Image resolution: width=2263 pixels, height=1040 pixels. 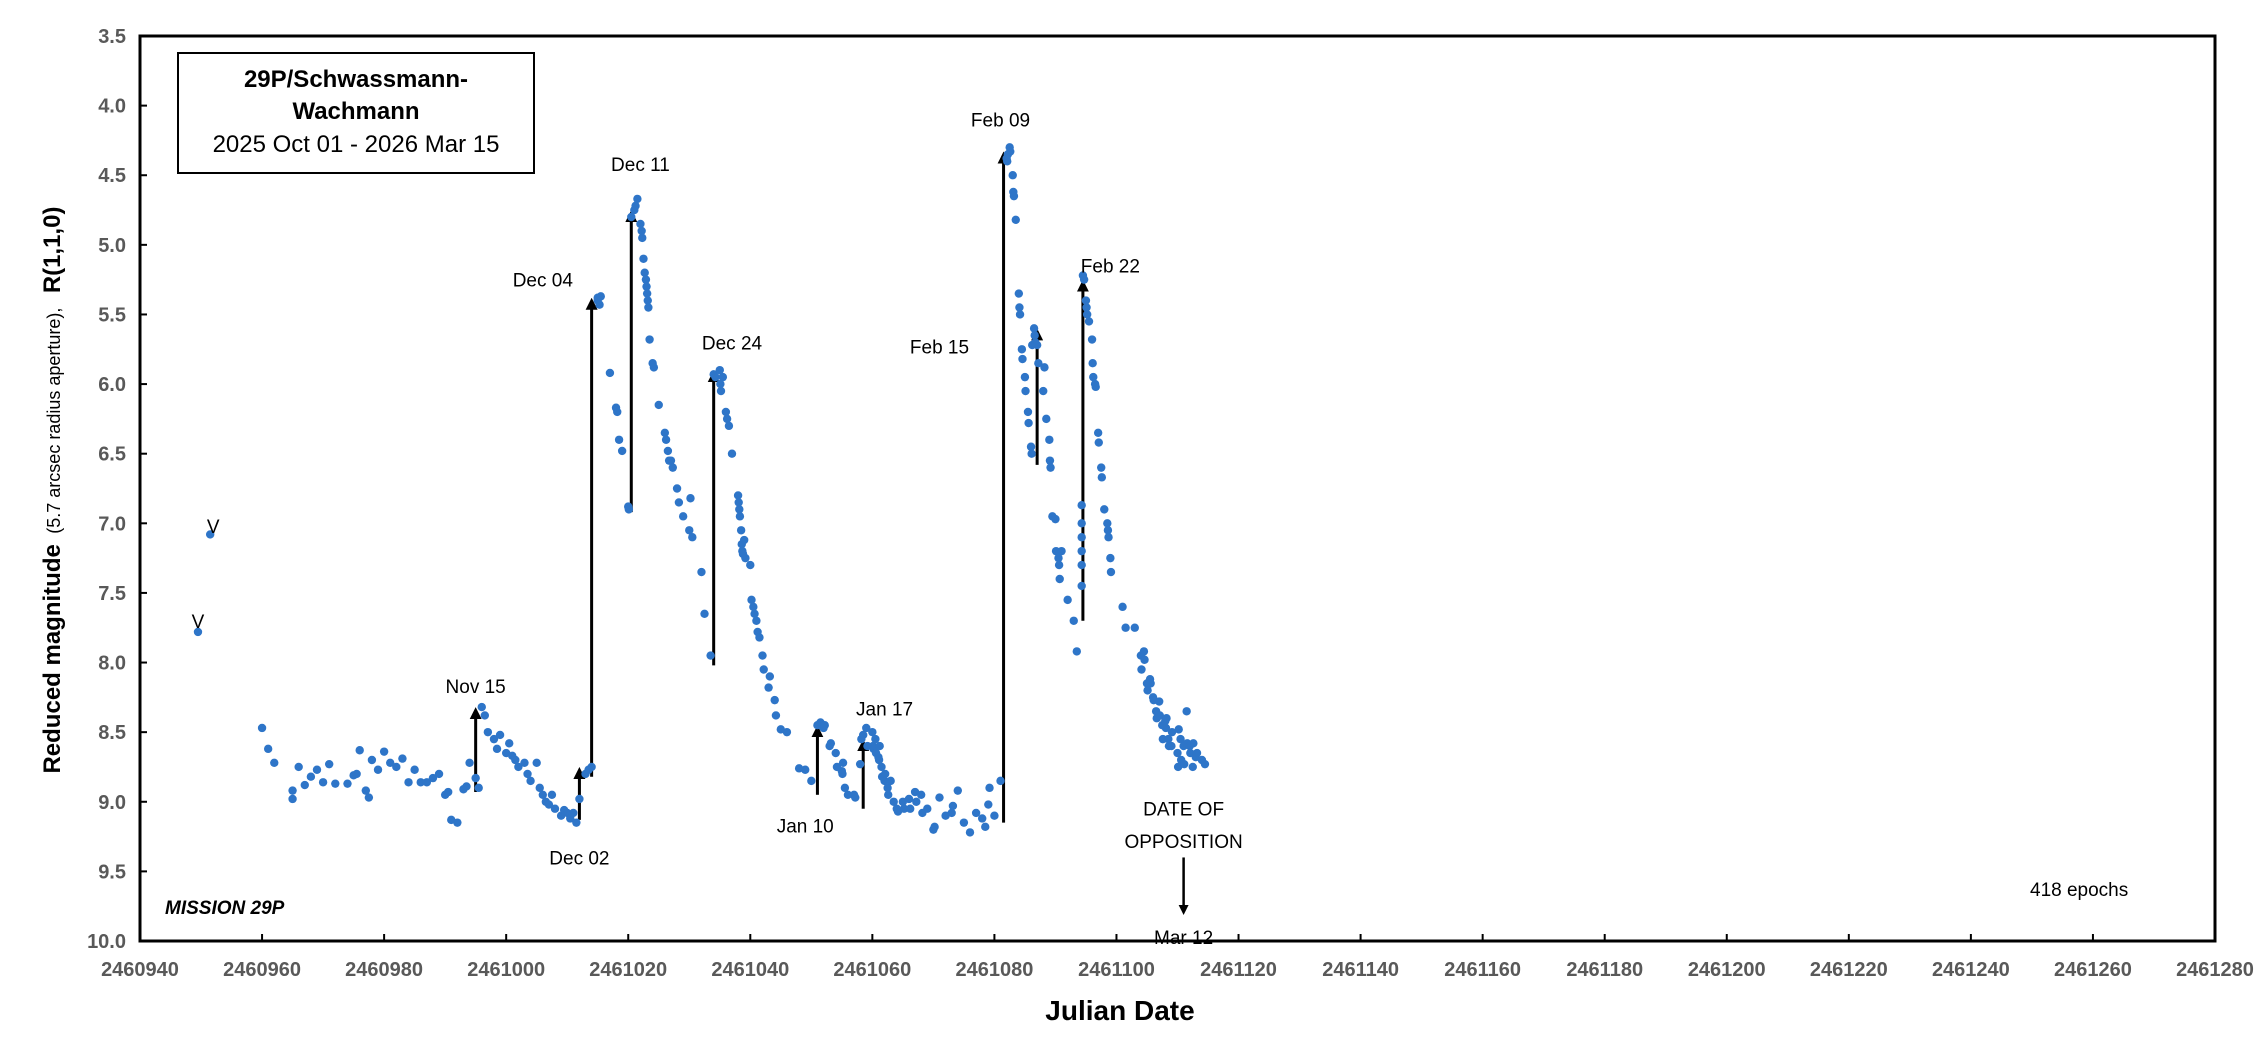 I want to click on x-tick-label: 2461260, so click(x=2093, y=970).